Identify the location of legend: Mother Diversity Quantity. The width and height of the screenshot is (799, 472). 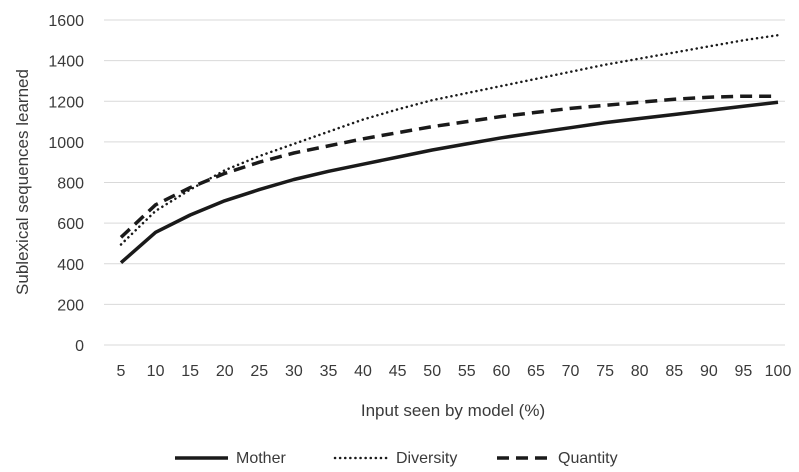
(396, 458).